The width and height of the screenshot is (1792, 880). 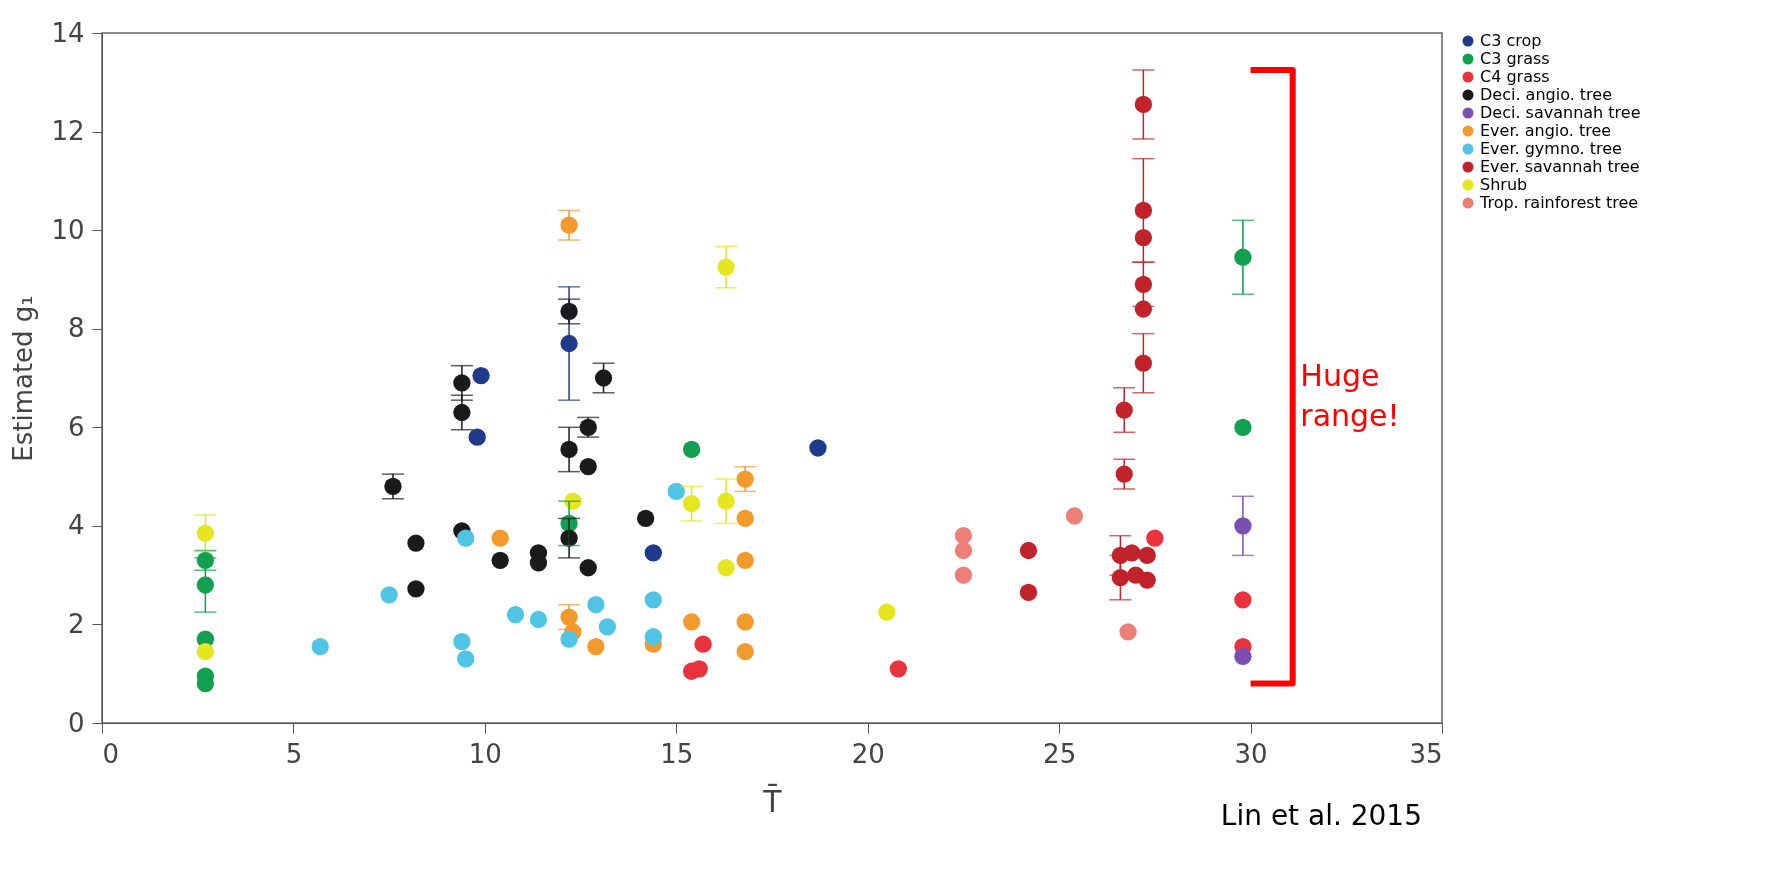 What do you see at coordinates (485, 753) in the screenshot?
I see `x-tick-label: 10` at bounding box center [485, 753].